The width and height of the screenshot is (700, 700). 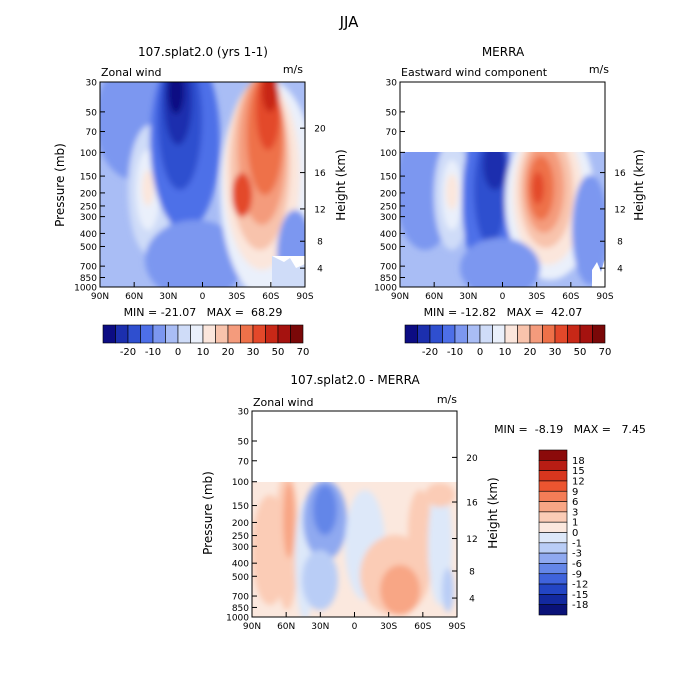 I want to click on y-tick-label: 1000, so click(x=385, y=289).